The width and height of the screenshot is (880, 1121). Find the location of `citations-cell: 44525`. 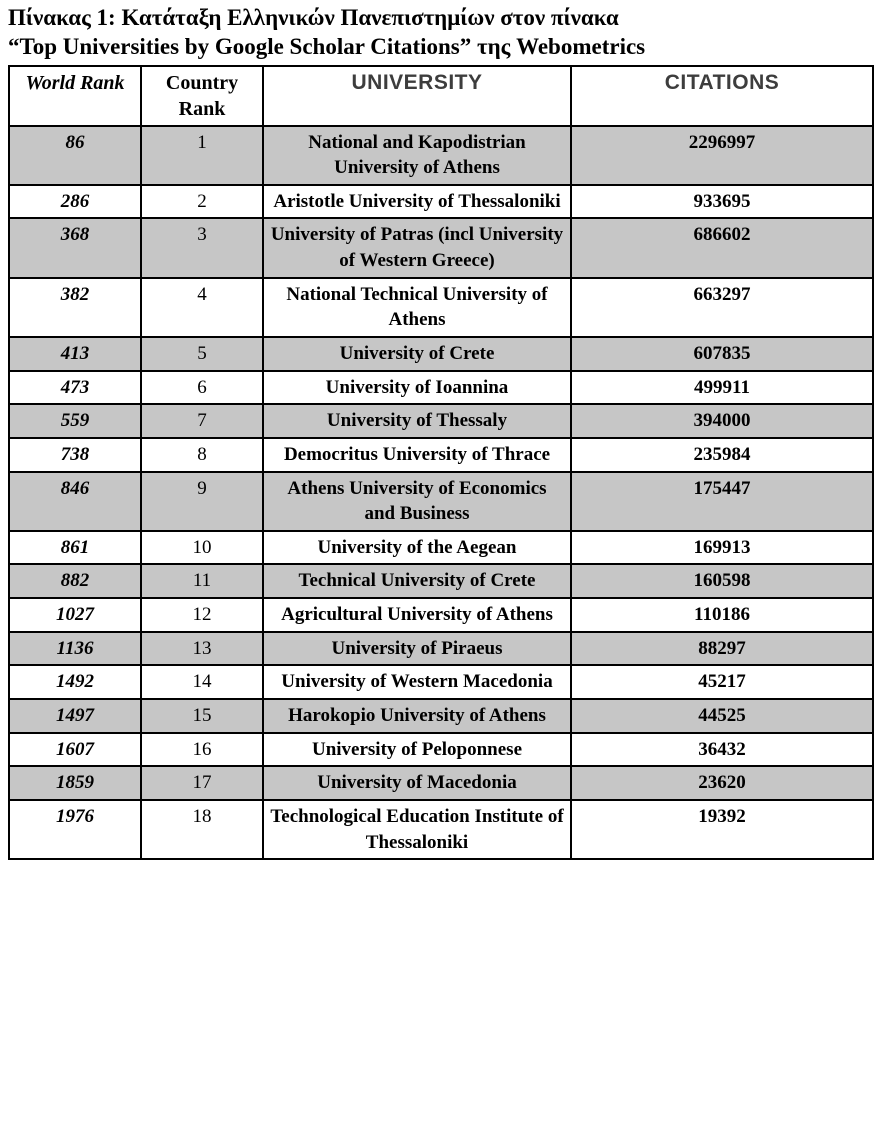

citations-cell: 44525 is located at coordinates (722, 716).